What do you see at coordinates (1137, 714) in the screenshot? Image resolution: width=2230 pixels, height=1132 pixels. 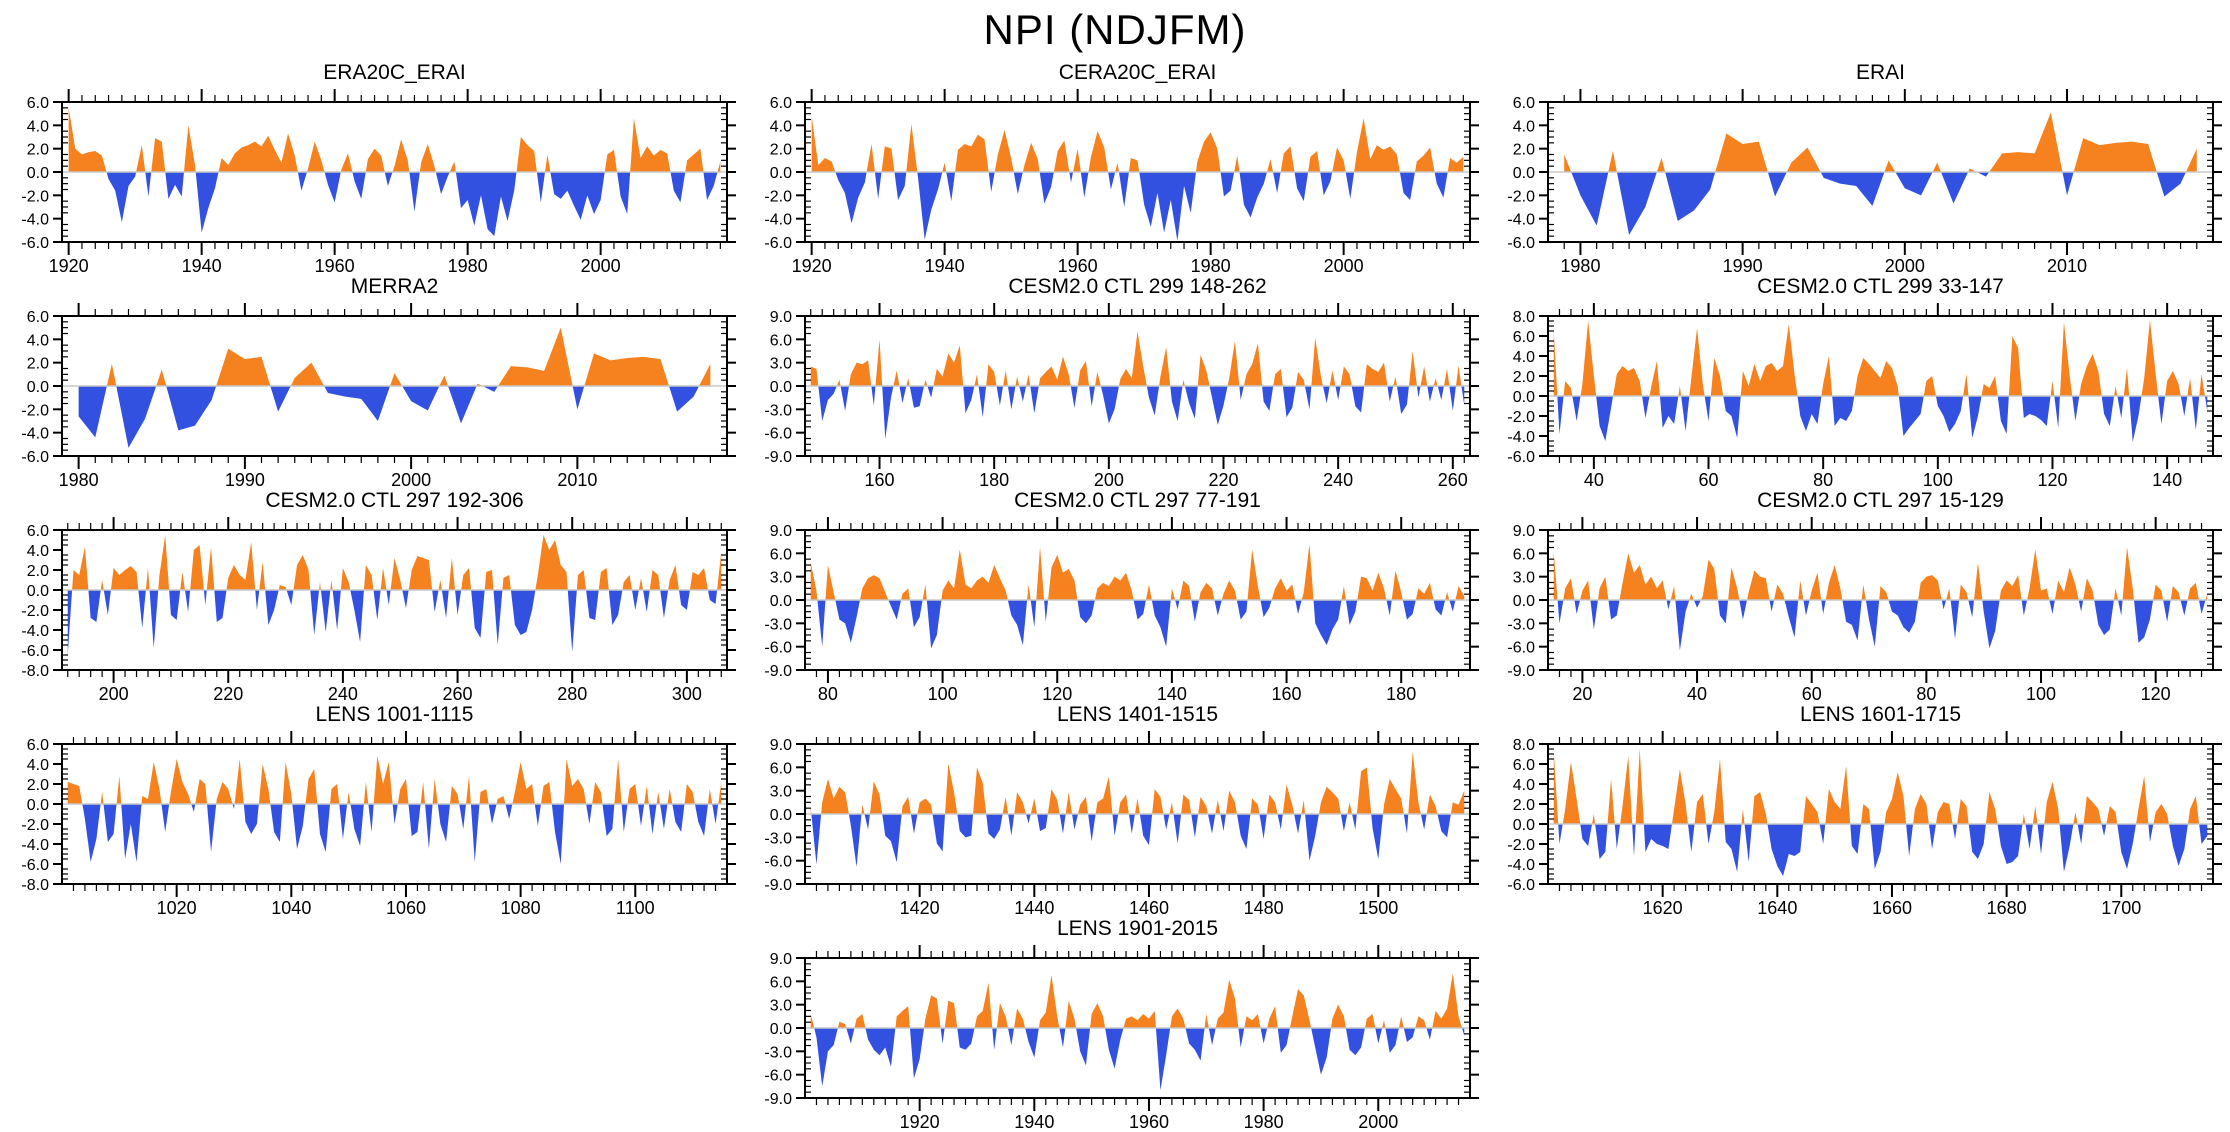 I see `panel-title: LENS 1401-1515` at bounding box center [1137, 714].